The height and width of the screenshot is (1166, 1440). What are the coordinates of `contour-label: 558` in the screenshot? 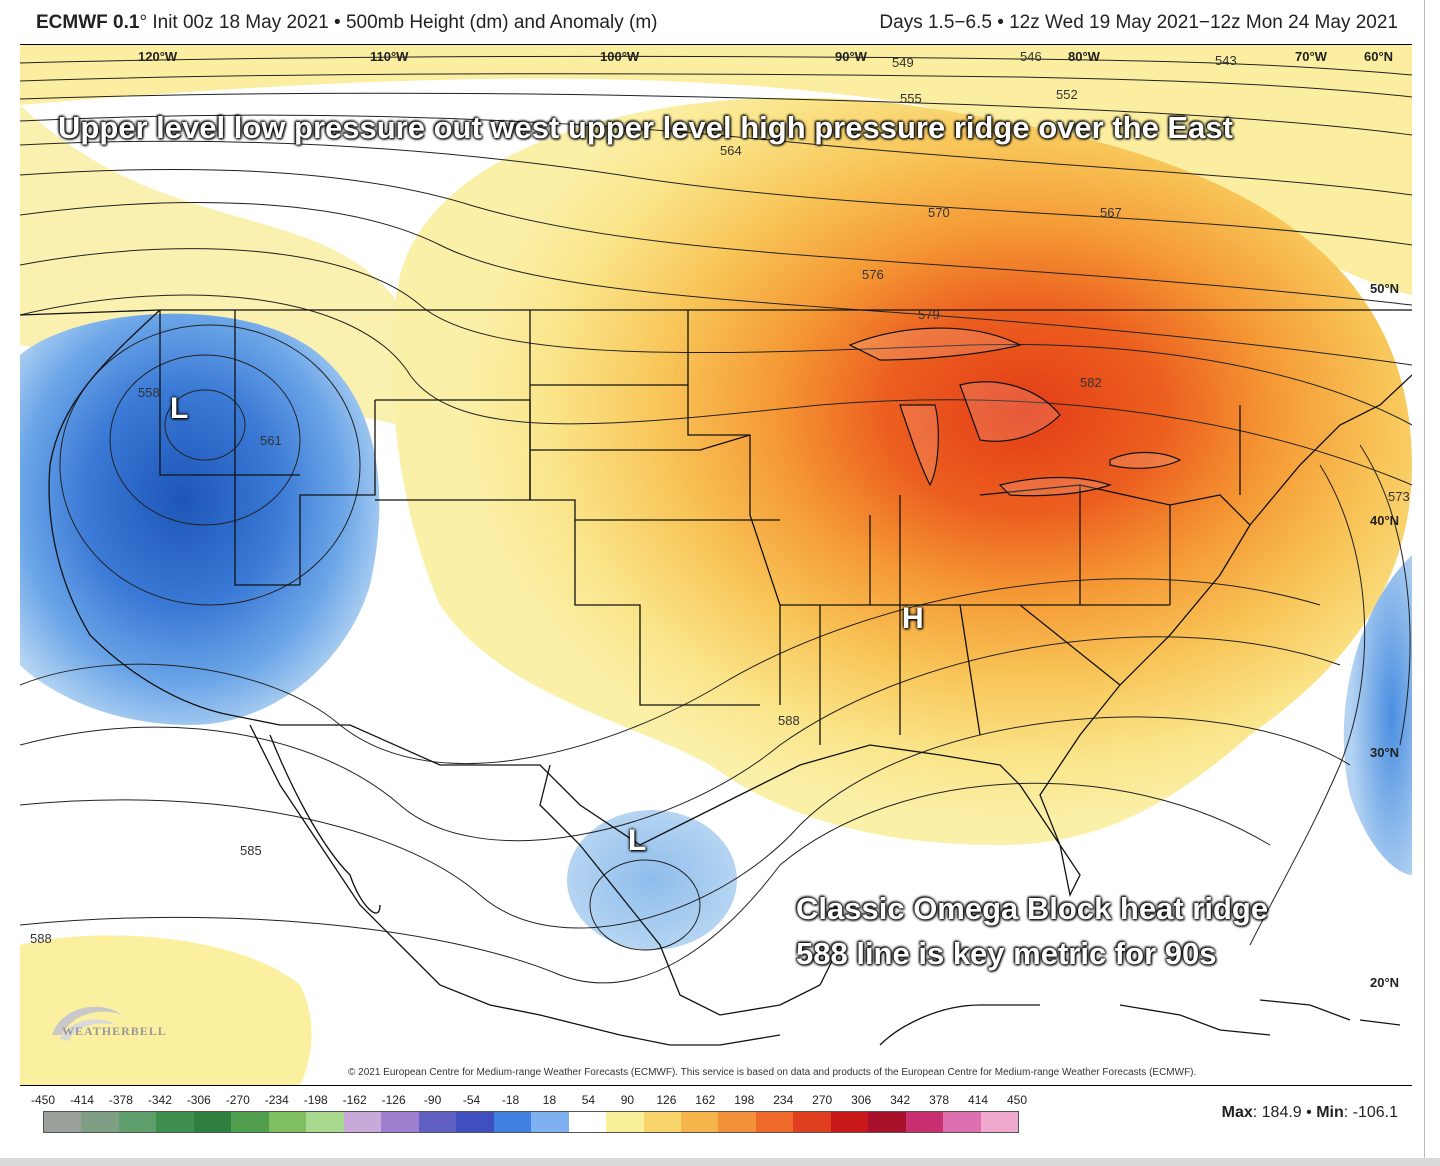 It's located at (149, 392).